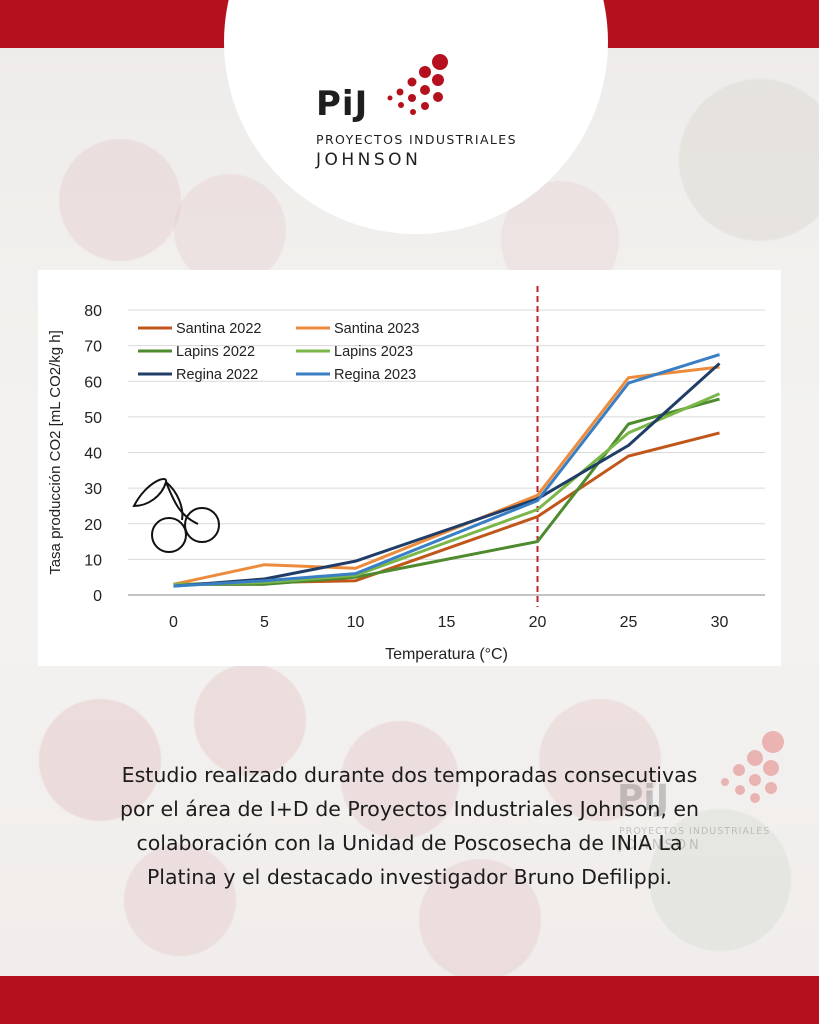 This screenshot has height=1024, width=819. Describe the element at coordinates (752, 767) in the screenshot. I see `watermark-dots-icon` at that location.